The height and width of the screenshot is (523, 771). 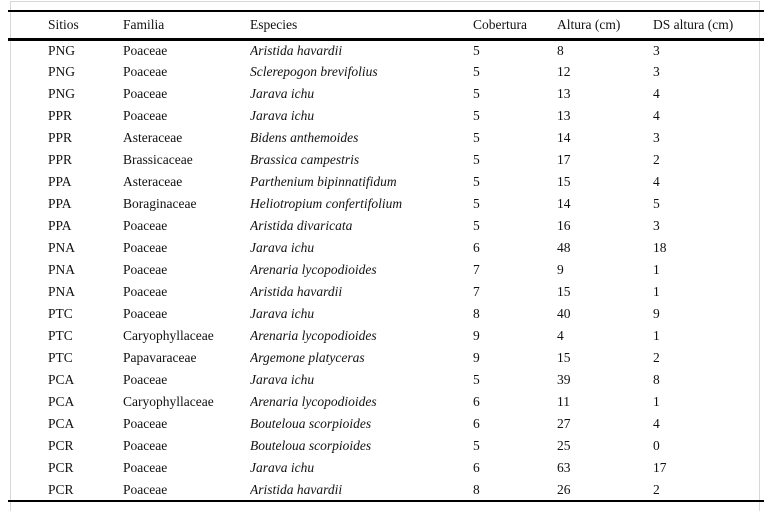 I want to click on cell: Bidens anthemoides, so click(x=304, y=137).